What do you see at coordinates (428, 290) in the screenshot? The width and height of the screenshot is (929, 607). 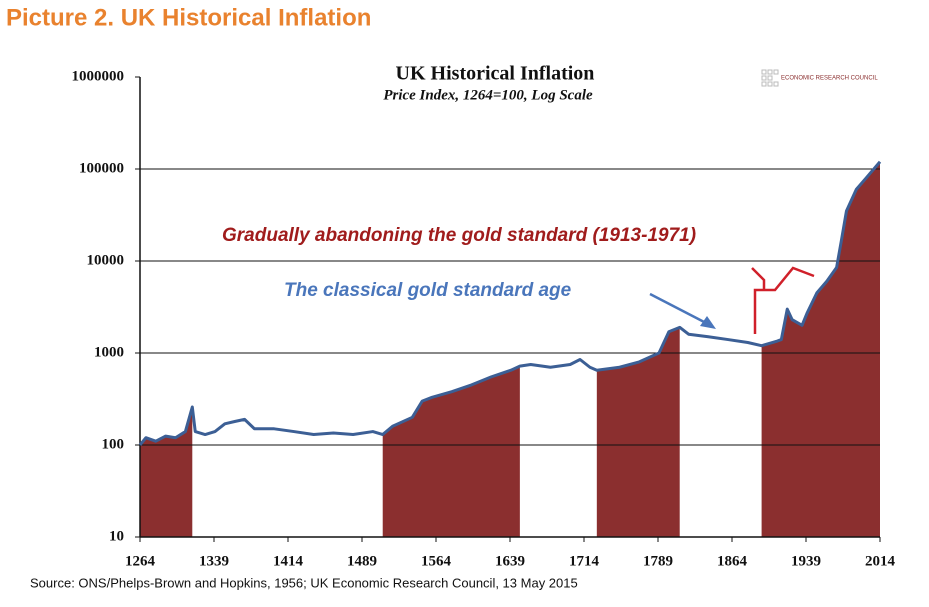 I see `annotation: The classical gold standard age` at bounding box center [428, 290].